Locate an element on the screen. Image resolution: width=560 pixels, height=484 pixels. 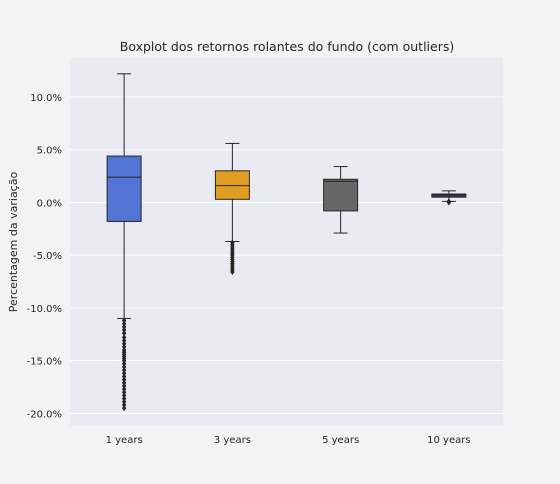
x-tick-label: 3 years is located at coordinates (232, 440).